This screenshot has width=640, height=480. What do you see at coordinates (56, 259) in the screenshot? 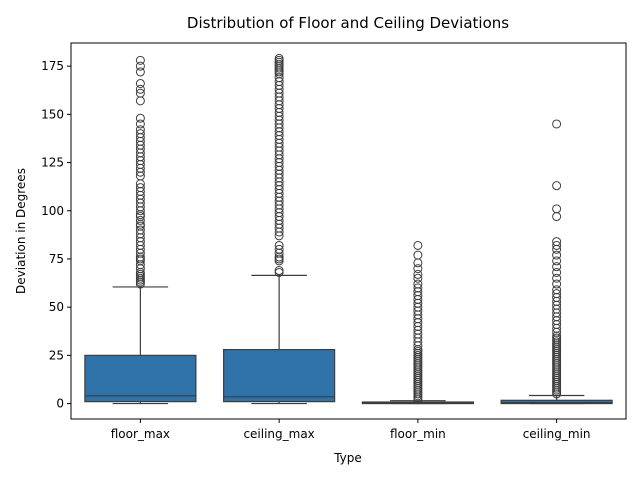
I see `y-tick-label: 75` at bounding box center [56, 259].